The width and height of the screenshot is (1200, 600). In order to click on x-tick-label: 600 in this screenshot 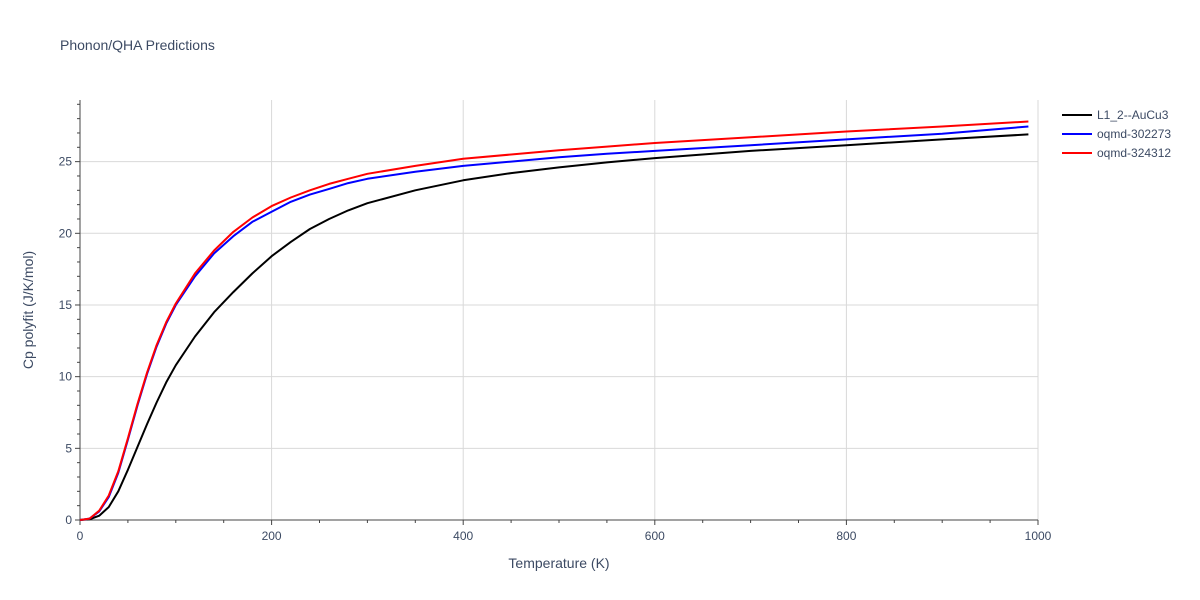, I will do `click(655, 536)`.